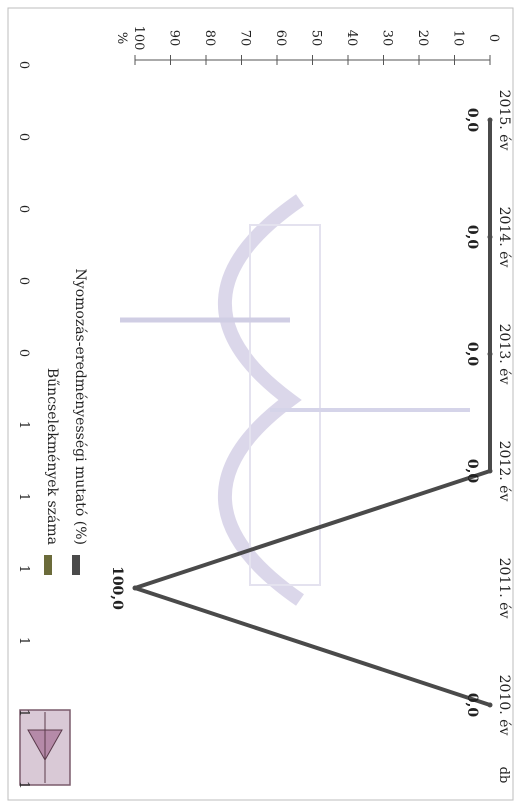 Image resolution: width=519 pixels, height=811 pixels. I want to click on category-label: 2012. év, so click(504, 471).